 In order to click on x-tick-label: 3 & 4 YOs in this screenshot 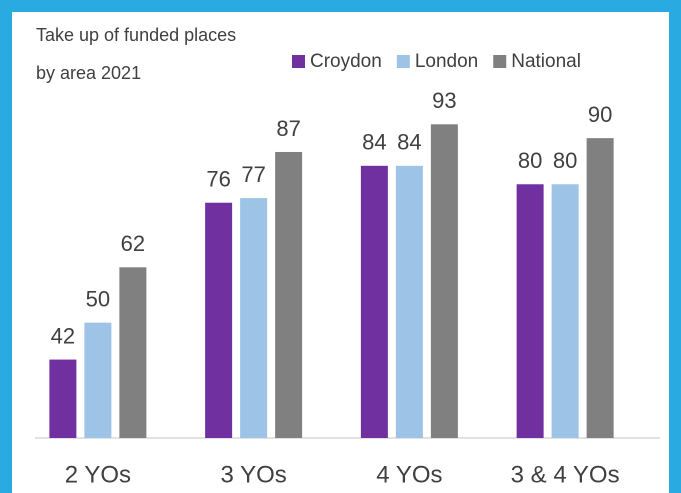, I will do `click(565, 474)`.